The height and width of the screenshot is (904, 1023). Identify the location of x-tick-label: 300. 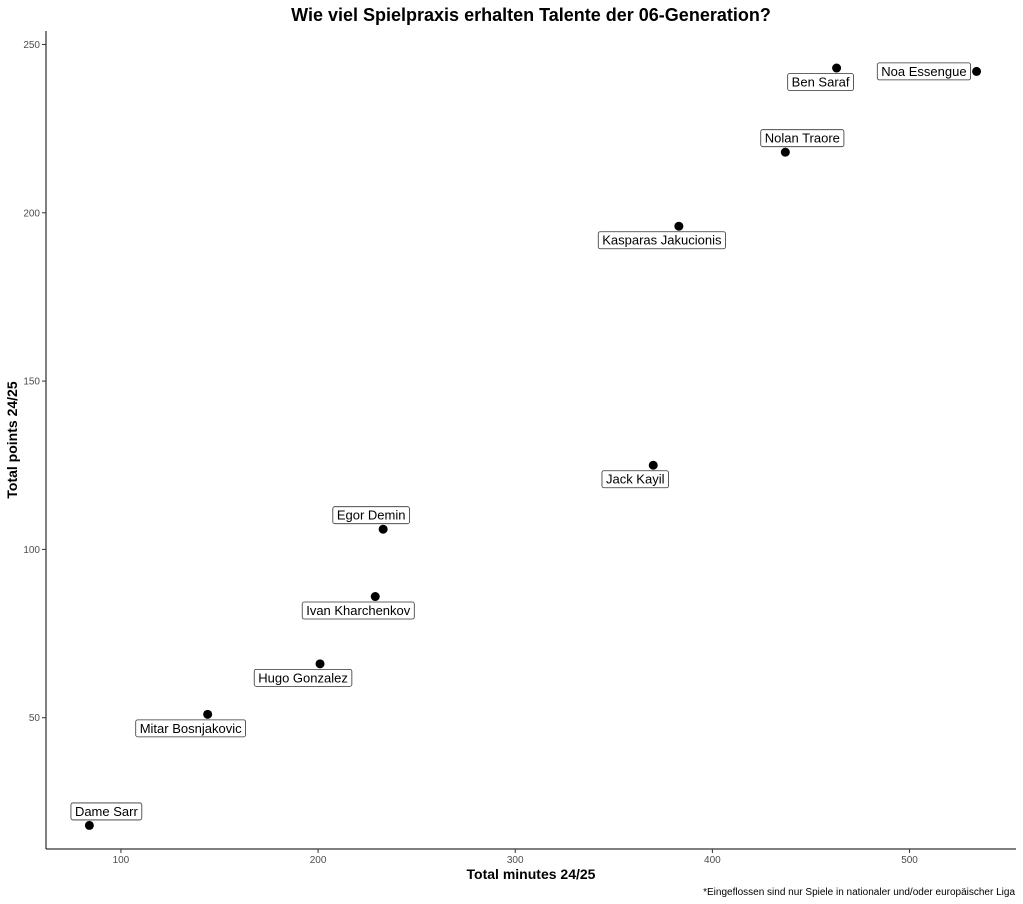
(515, 860).